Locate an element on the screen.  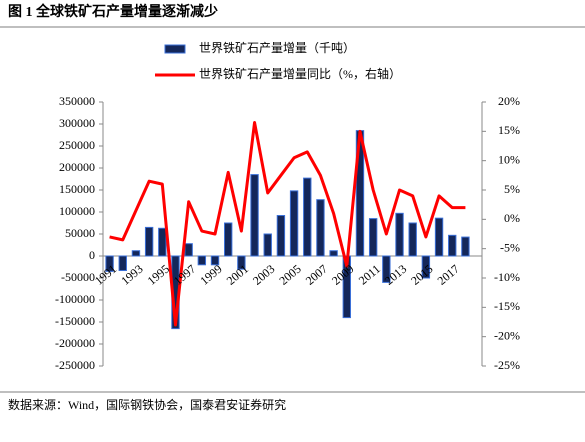
legend-label: 世界铁矿石产量增量（千吨） is located at coordinates (277, 48).